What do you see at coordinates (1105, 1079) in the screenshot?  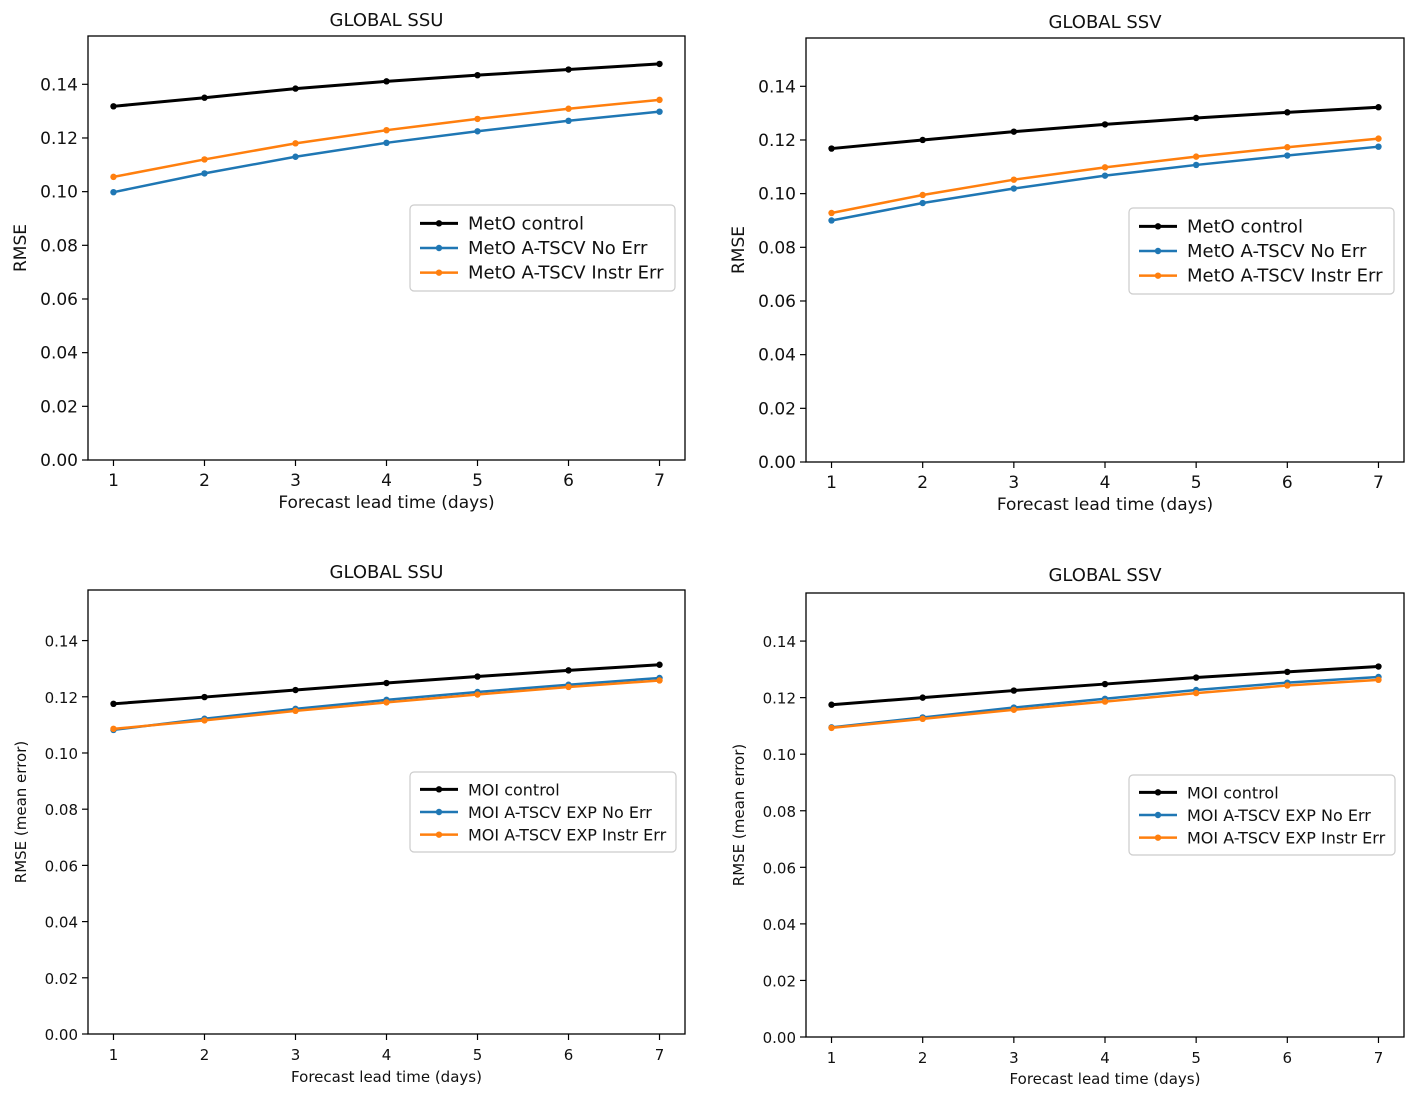 I see `x-axis-label: Forecast lead time (days)` at bounding box center [1105, 1079].